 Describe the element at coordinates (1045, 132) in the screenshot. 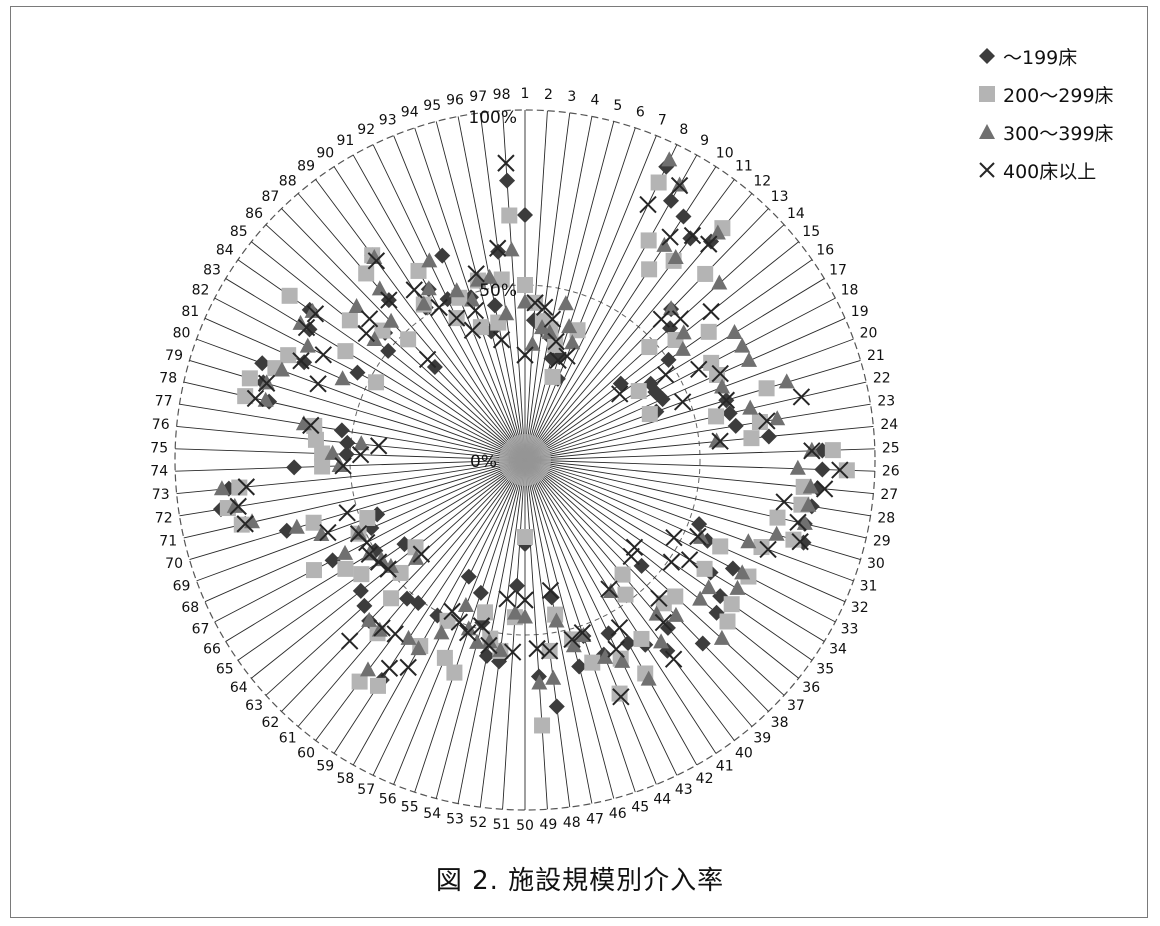

I see `legend-item-series-3: 300～399床` at that location.